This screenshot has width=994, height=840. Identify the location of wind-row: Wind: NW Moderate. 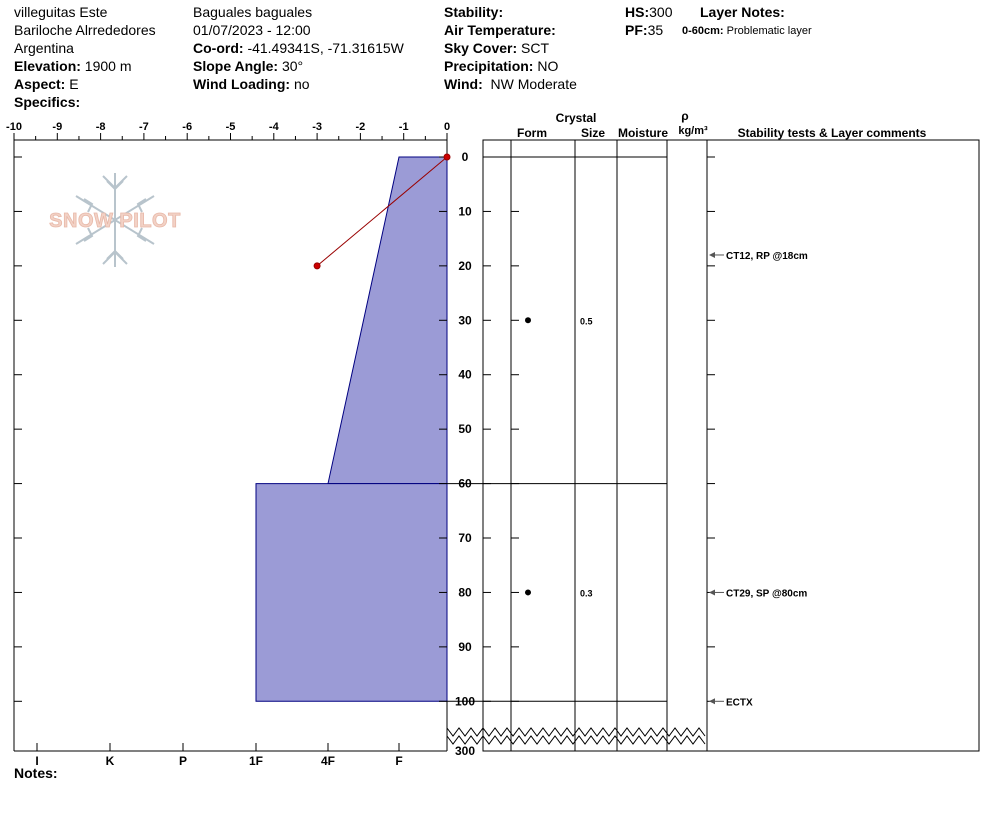
(510, 84).